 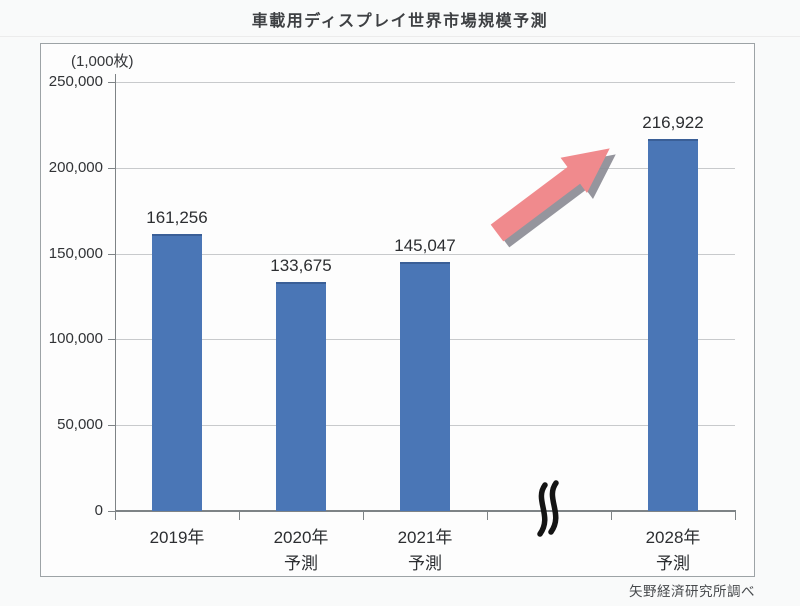 What do you see at coordinates (425, 537) in the screenshot?
I see `x-axis-category-label: 2021年` at bounding box center [425, 537].